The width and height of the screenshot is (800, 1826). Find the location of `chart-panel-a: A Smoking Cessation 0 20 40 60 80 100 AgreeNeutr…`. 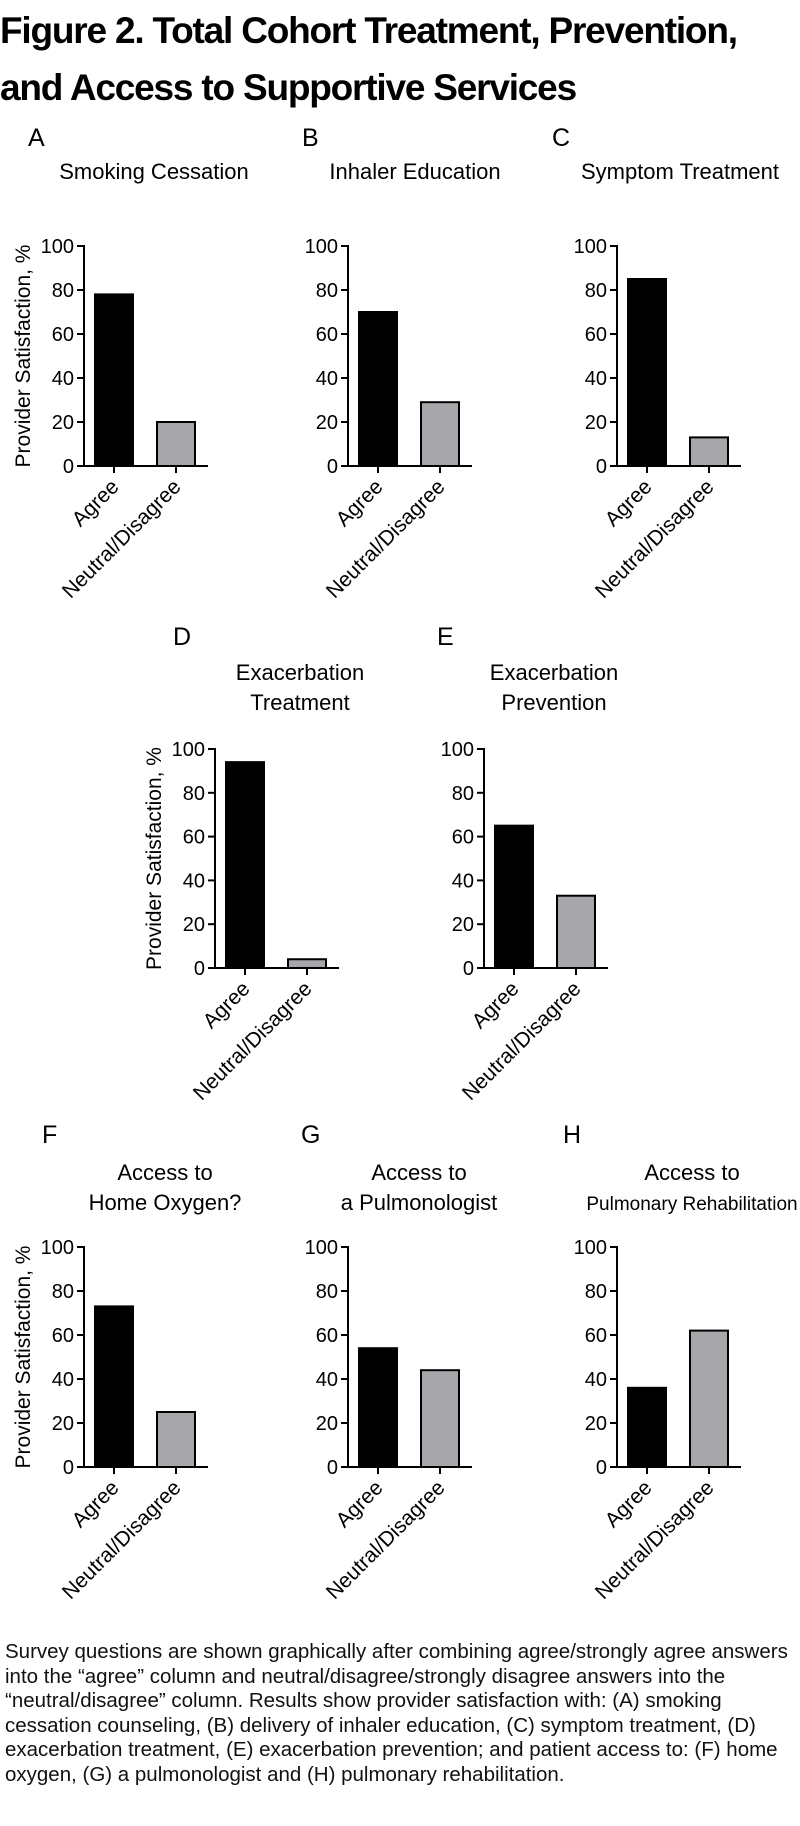

chart-panel-a: A Smoking Cessation 0 20 40 60 80 100 AgreeNeutr… is located at coordinates (130, 363).